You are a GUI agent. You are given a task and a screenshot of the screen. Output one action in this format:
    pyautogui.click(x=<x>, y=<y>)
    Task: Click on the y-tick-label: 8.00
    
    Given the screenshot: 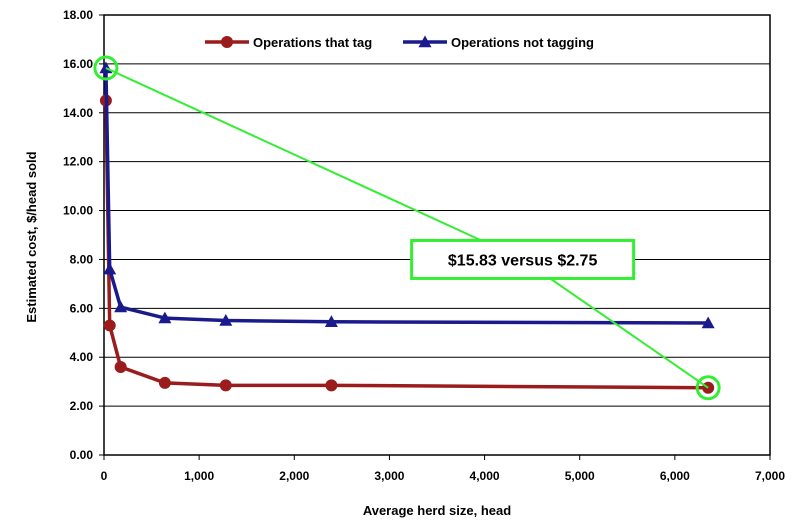 What is the action you would take?
    pyautogui.click(x=82, y=259)
    